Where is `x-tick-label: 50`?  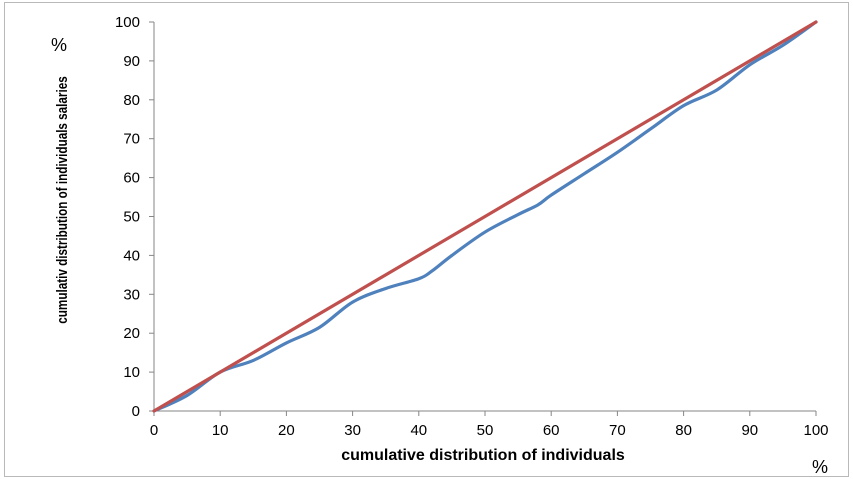 x-tick-label: 50 is located at coordinates (485, 430).